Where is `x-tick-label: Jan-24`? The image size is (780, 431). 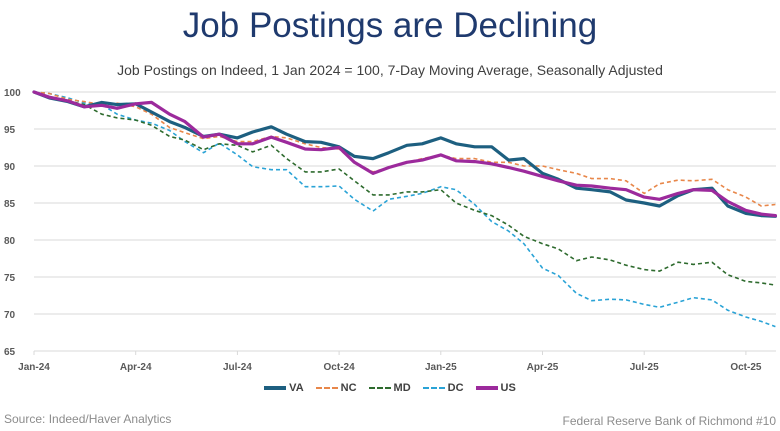 x-tick-label: Jan-24 is located at coordinates (34, 367).